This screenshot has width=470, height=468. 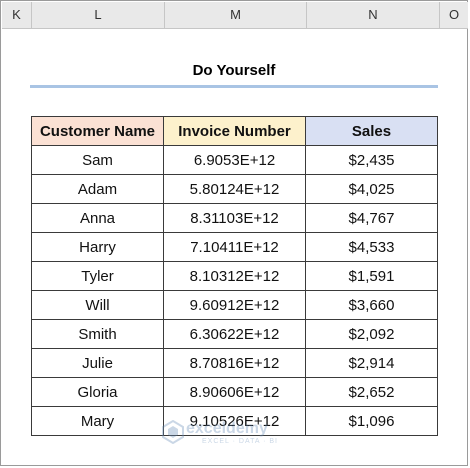 What do you see at coordinates (371, 218) in the screenshot?
I see `cell-sales: $4,767` at bounding box center [371, 218].